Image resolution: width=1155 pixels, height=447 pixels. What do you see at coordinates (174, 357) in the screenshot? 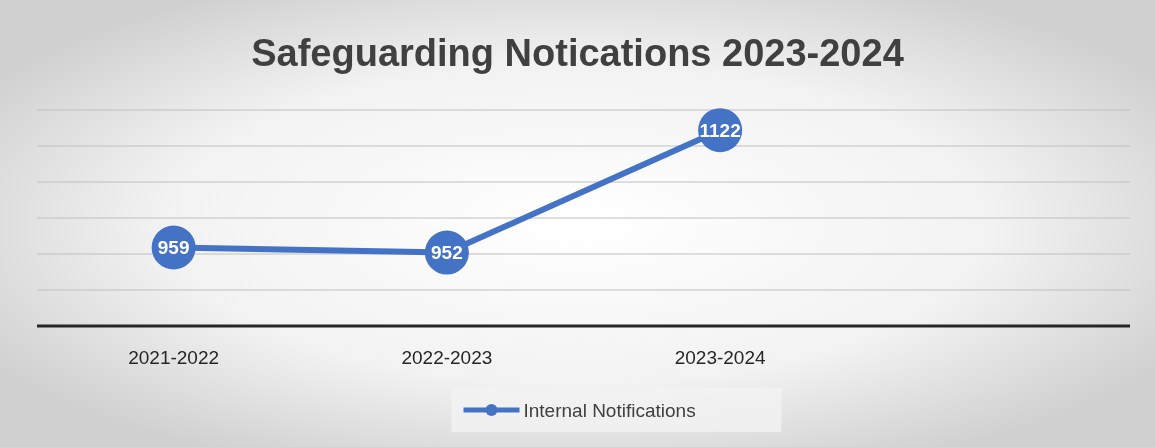
I see `x-tick-label: 2021-2022` at bounding box center [174, 357].